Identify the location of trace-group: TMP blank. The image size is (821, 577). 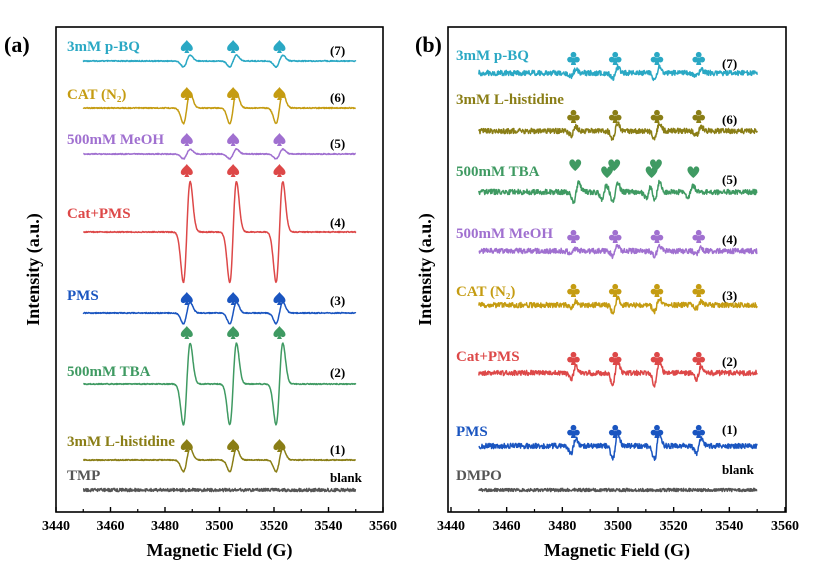
(215, 480).